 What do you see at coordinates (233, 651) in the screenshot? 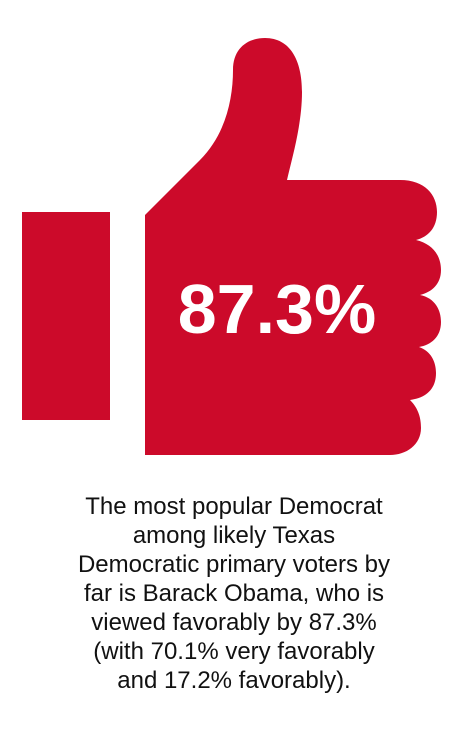
I see `caption-line: (with 70.1% very favorably` at bounding box center [233, 651].